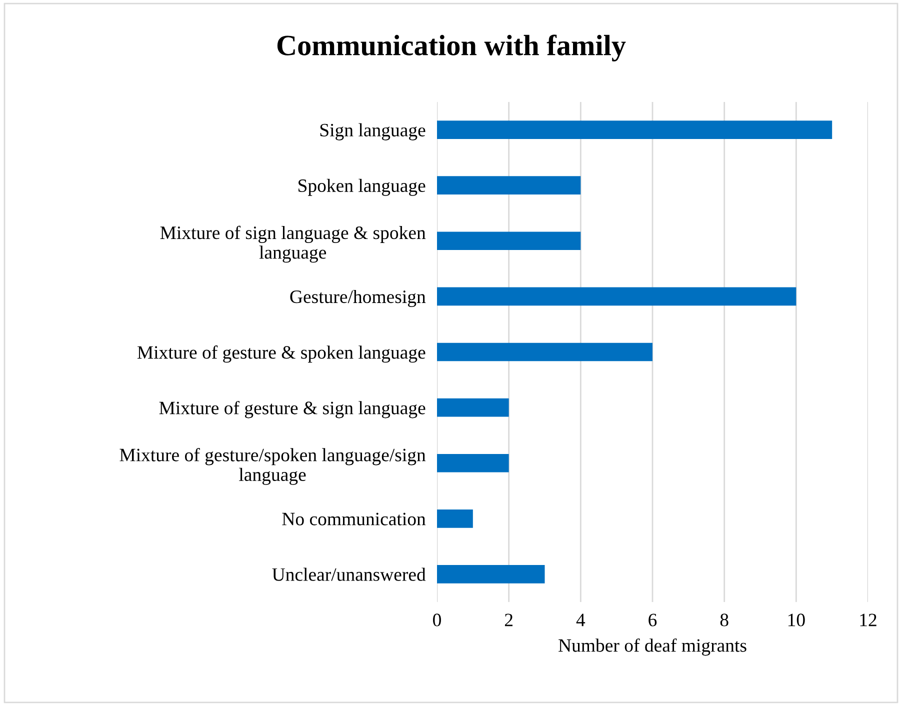 This screenshot has height=706, width=902. What do you see at coordinates (354, 519) in the screenshot?
I see `y-tick-label: No communication` at bounding box center [354, 519].